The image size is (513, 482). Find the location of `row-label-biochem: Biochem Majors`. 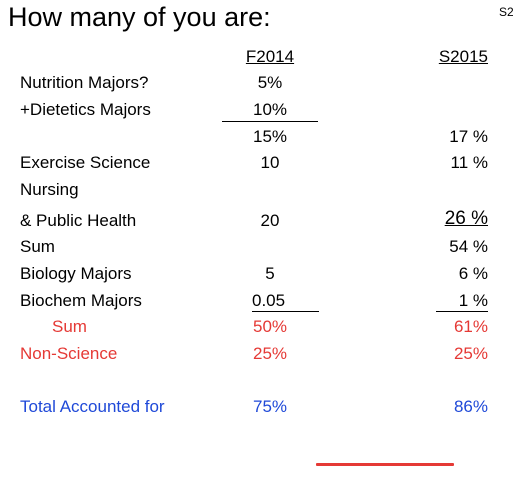

row-label-biochem: Biochem Majors is located at coordinates (81, 300).